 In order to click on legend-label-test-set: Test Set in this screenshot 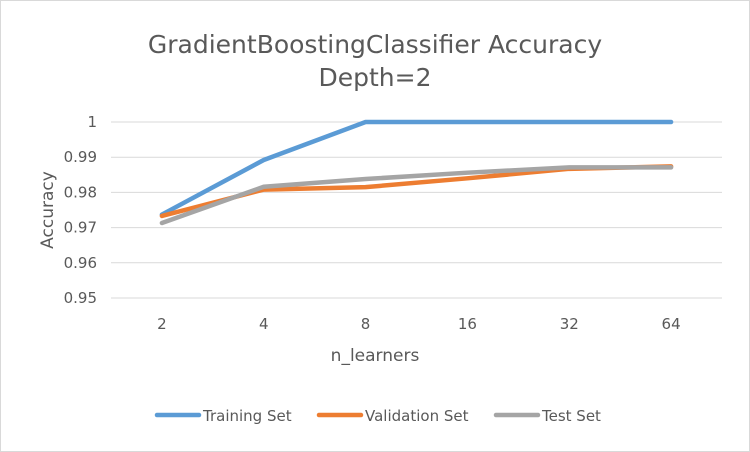, I will do `click(571, 416)`.